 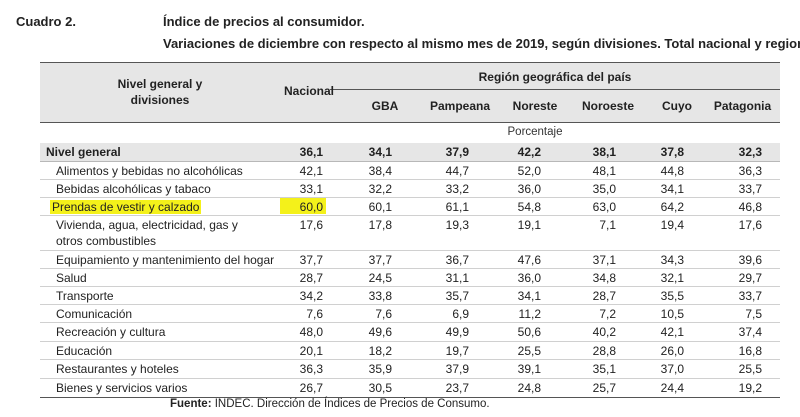 What do you see at coordinates (457, 189) in the screenshot?
I see `value-pampeana: 33,2` at bounding box center [457, 189].